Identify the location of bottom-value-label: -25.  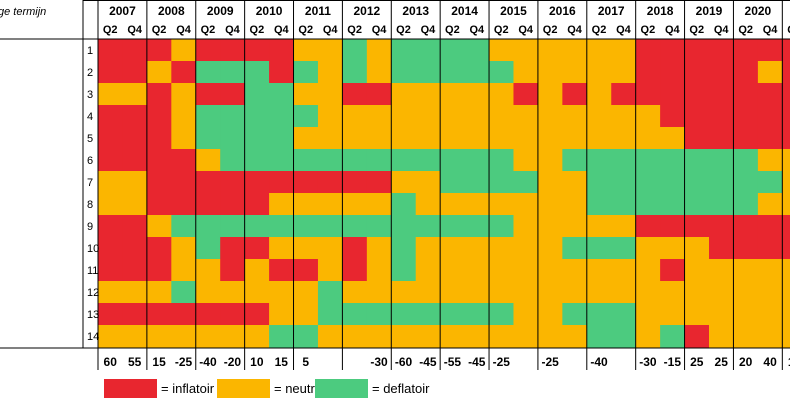
(550, 362).